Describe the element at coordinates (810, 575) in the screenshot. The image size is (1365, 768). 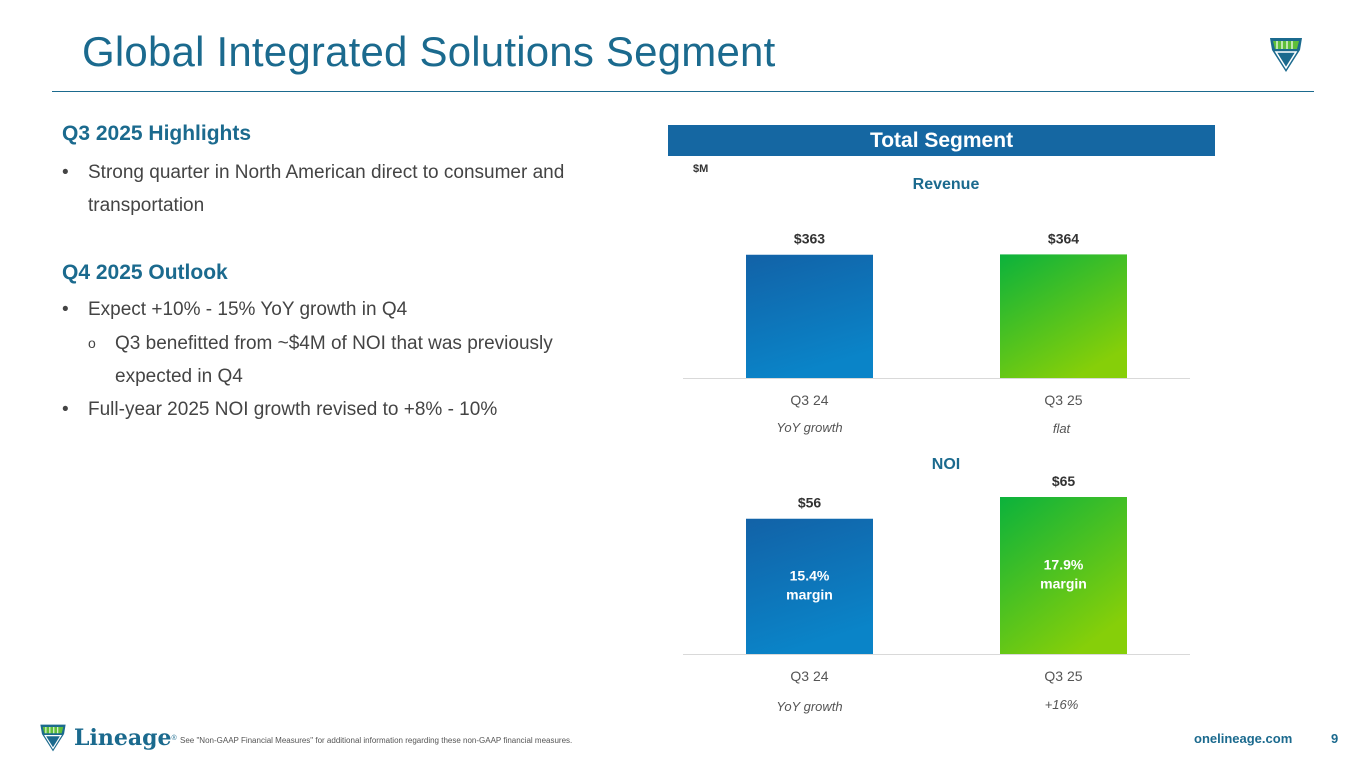
I see `margin-label: 15.4%` at that location.